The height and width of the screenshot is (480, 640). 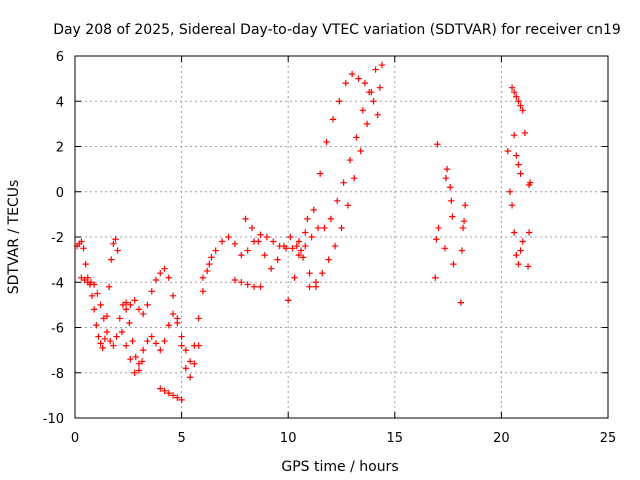 What do you see at coordinates (288, 438) in the screenshot?
I see `x-tick-label: 10` at bounding box center [288, 438].